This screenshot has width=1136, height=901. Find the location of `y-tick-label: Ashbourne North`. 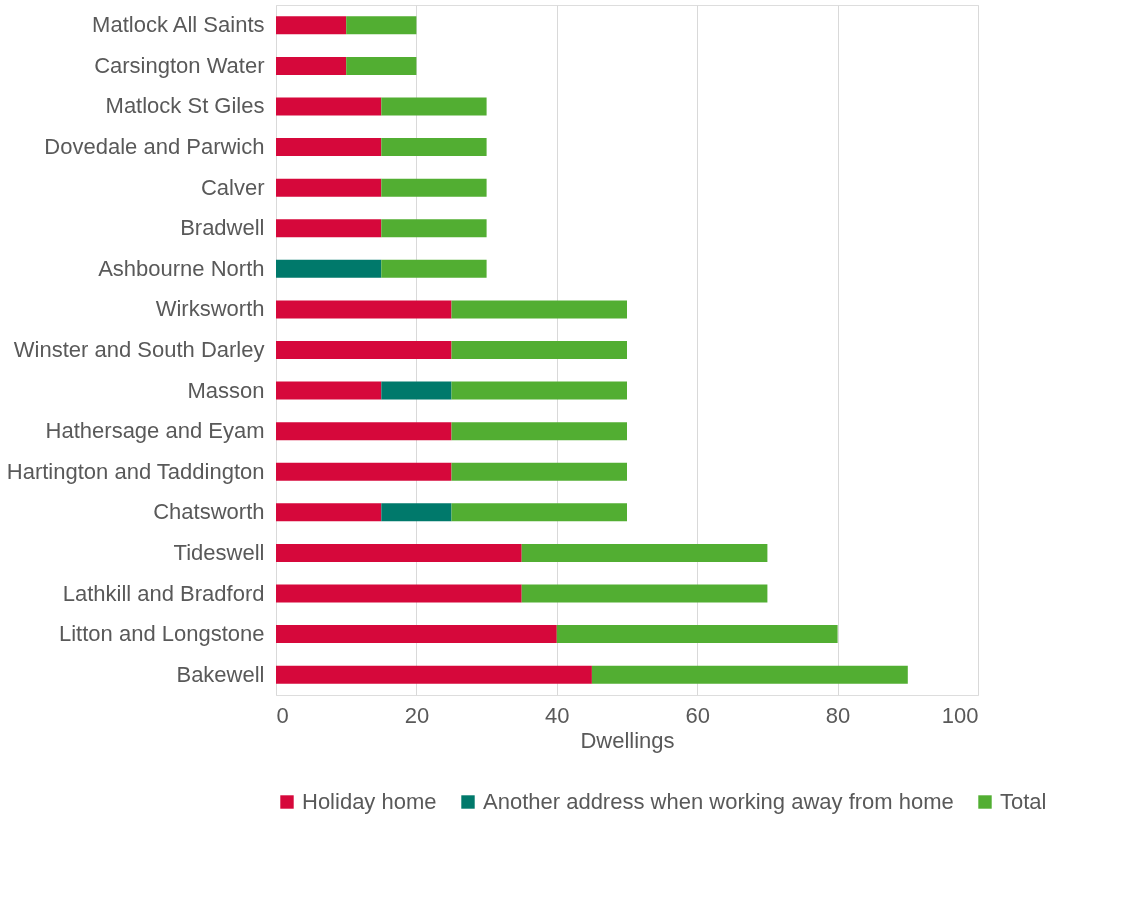

y-tick-label: Ashbourne North is located at coordinates (181, 268).